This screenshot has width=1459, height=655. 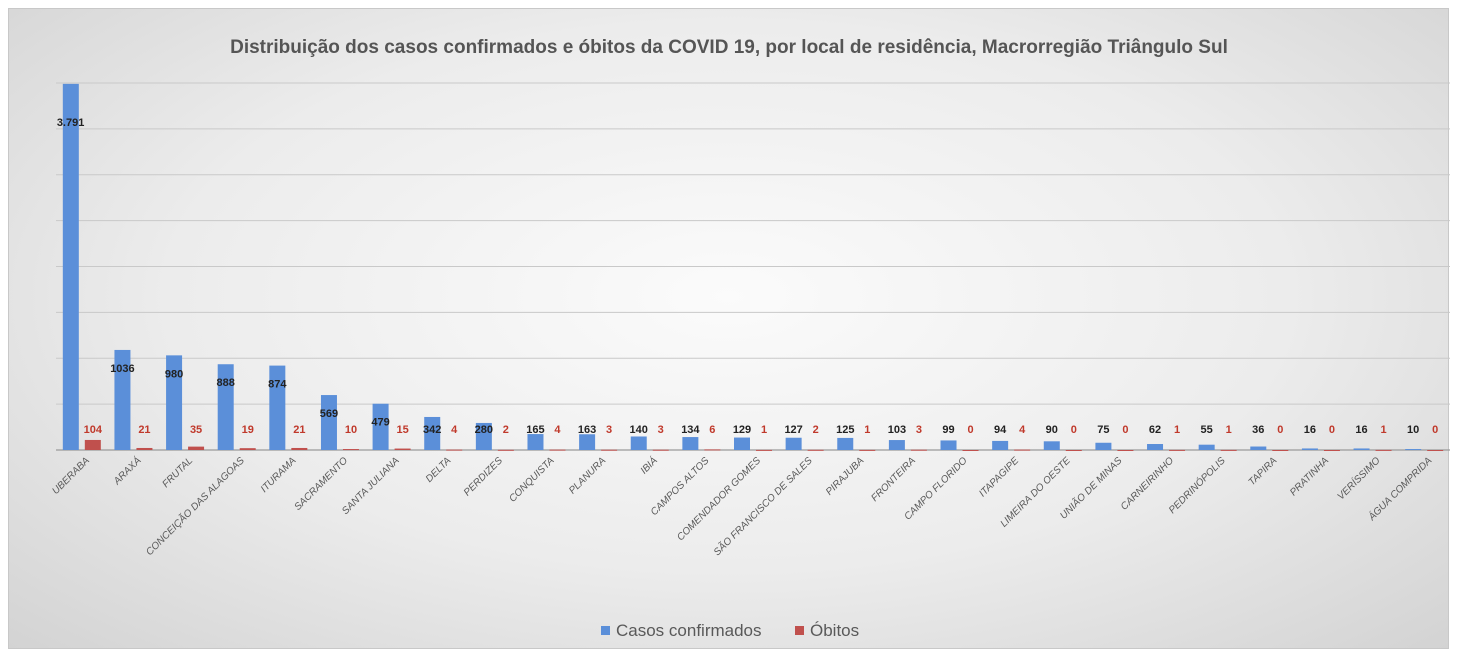 What do you see at coordinates (177, 472) in the screenshot?
I see `category-label: FRUTAL` at bounding box center [177, 472].